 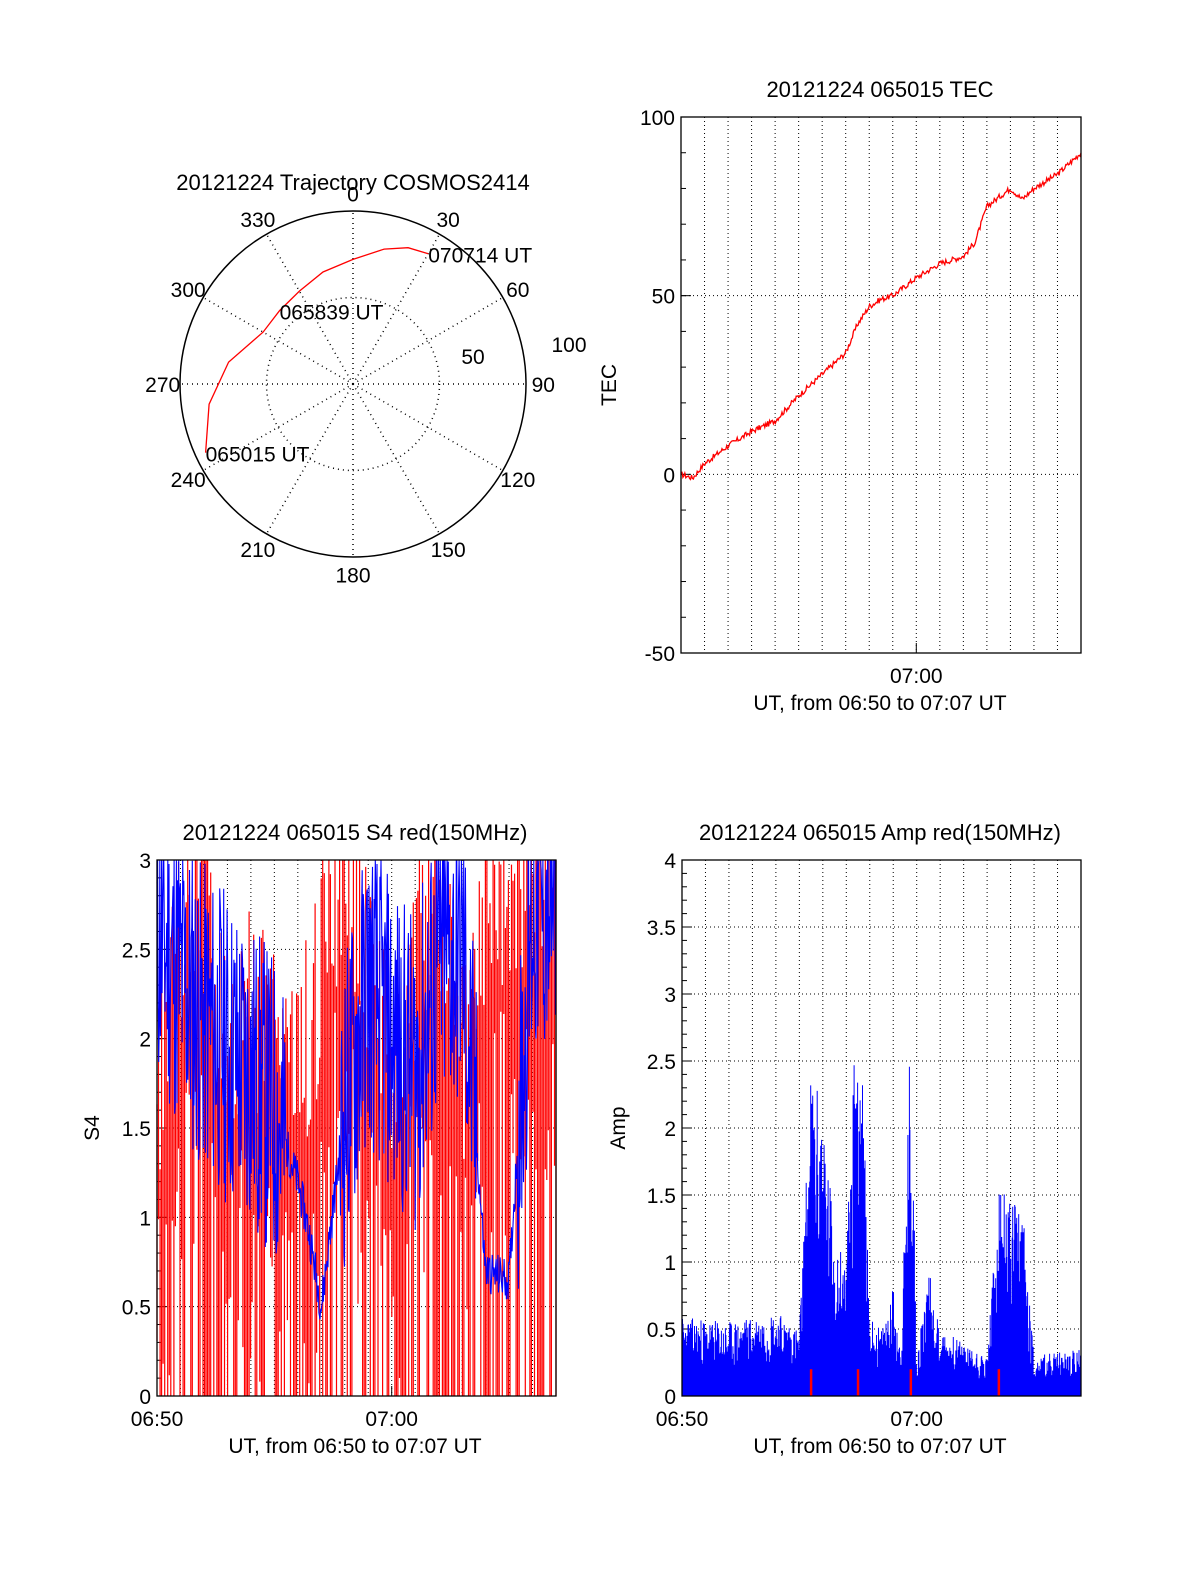 I want to click on polar-angle-label: 270, so click(x=162, y=385).